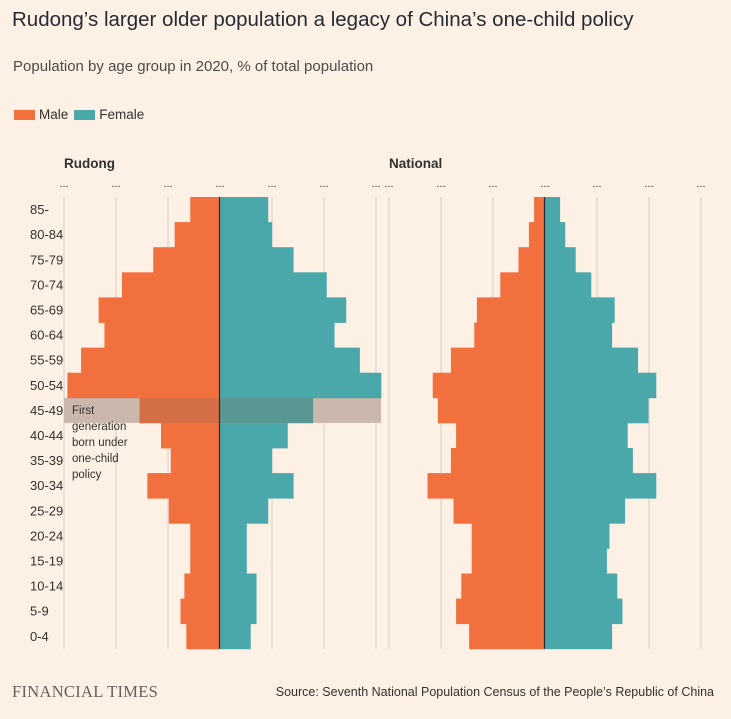  I want to click on annotation-text: policy, so click(87, 475).